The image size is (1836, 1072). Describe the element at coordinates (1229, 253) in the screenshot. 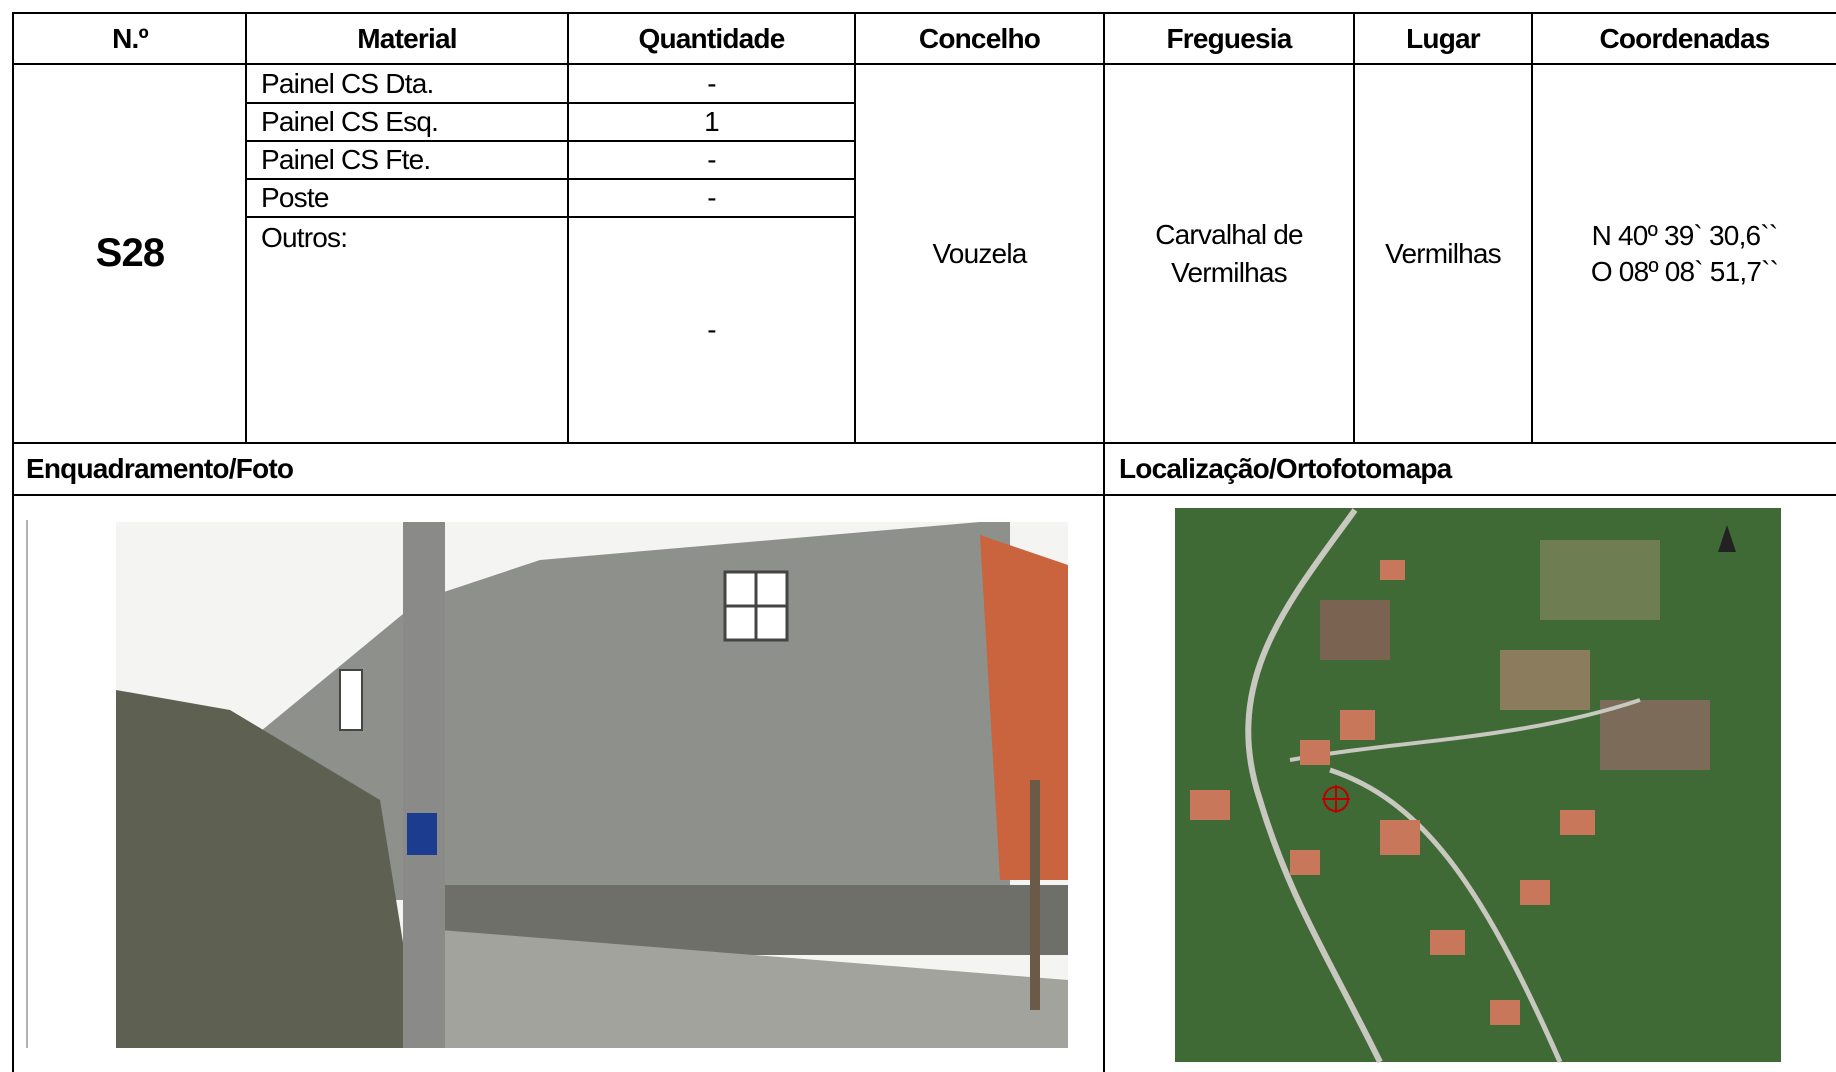

I see `freguesia-cell: Carvalhal de Vermilhas` at that location.